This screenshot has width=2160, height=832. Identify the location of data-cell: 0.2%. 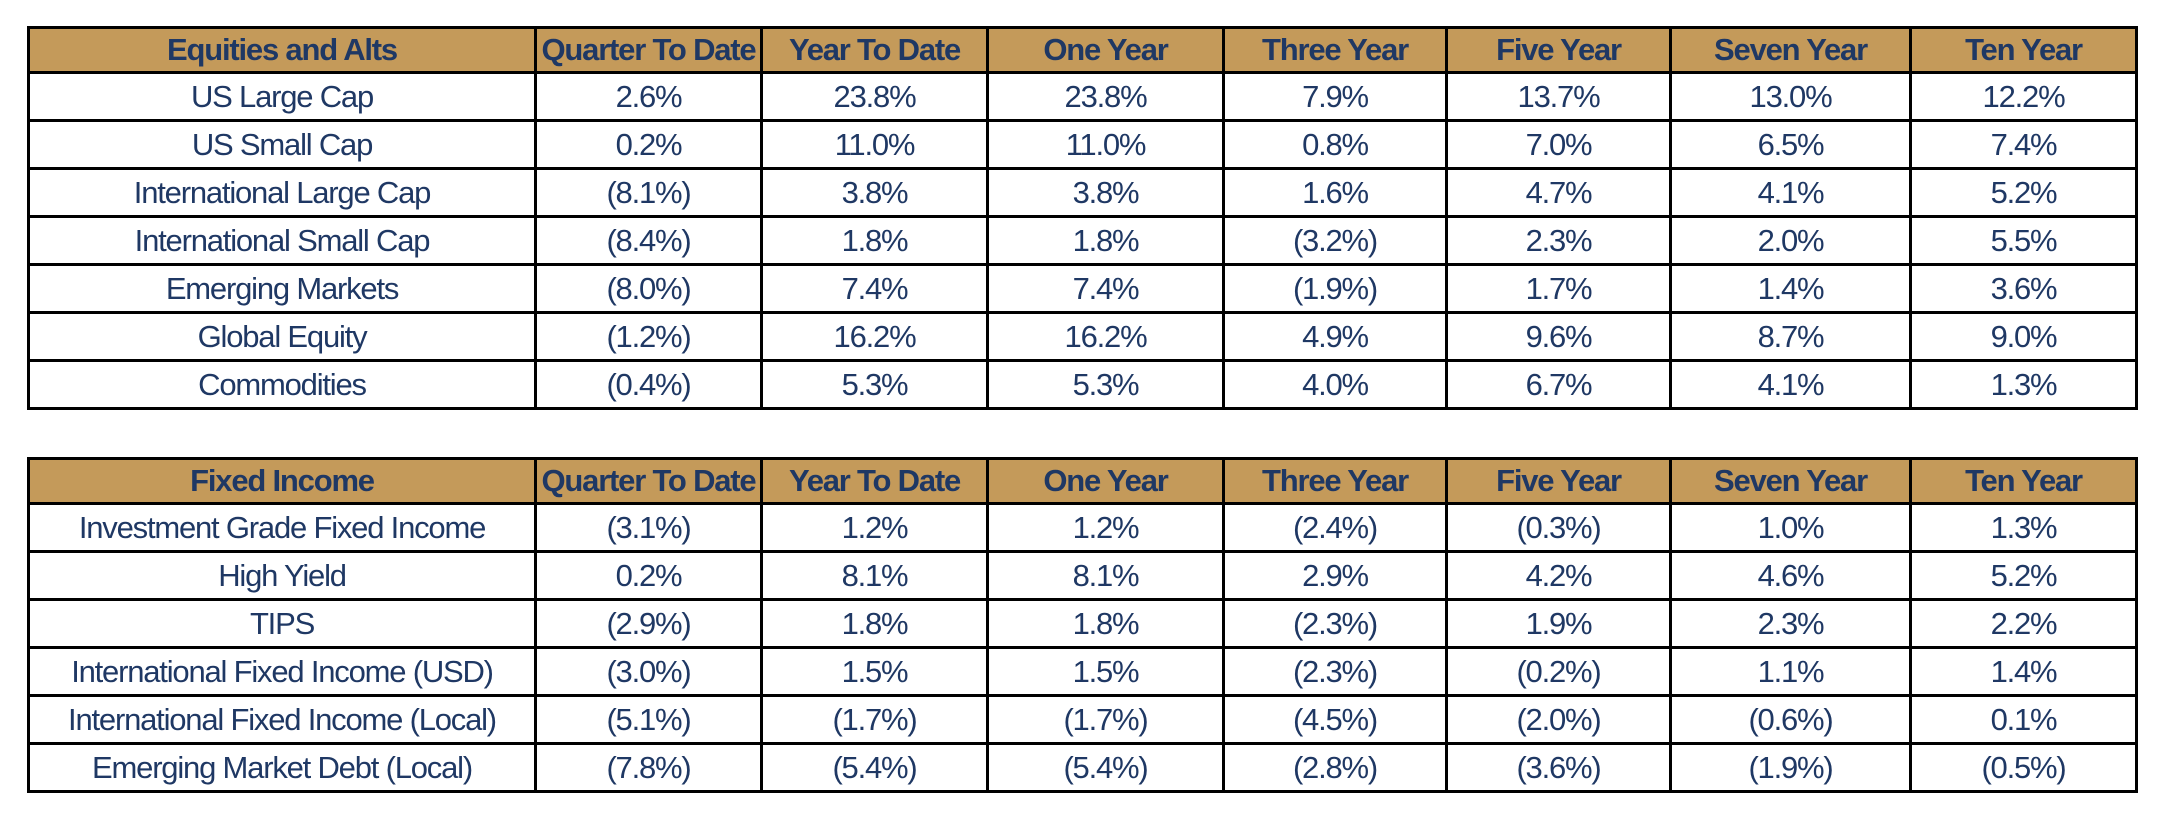
(648, 144).